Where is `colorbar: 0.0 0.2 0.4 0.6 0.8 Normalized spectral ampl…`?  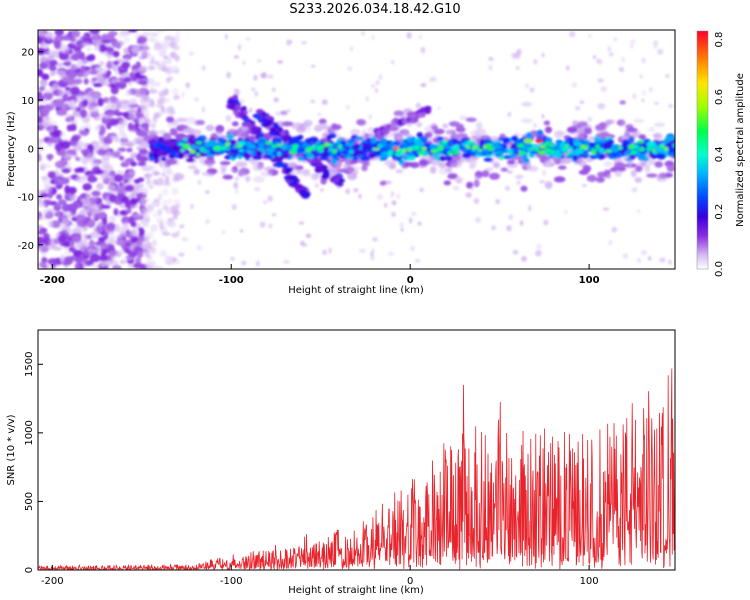 colorbar: 0.0 0.2 0.4 0.6 0.8 Normalized spectral ampl… is located at coordinates (721, 153).